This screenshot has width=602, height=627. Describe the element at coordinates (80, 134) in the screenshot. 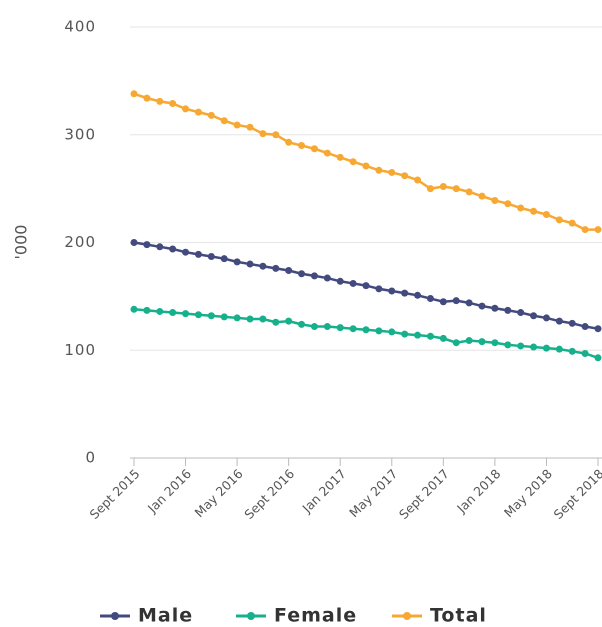

I see `y-tick-label: 300` at that location.